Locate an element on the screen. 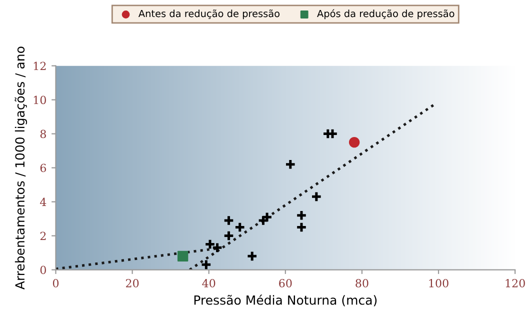  y-axis-title: Arrebentamentos / 1000 ligações / ano is located at coordinates (21, 168).